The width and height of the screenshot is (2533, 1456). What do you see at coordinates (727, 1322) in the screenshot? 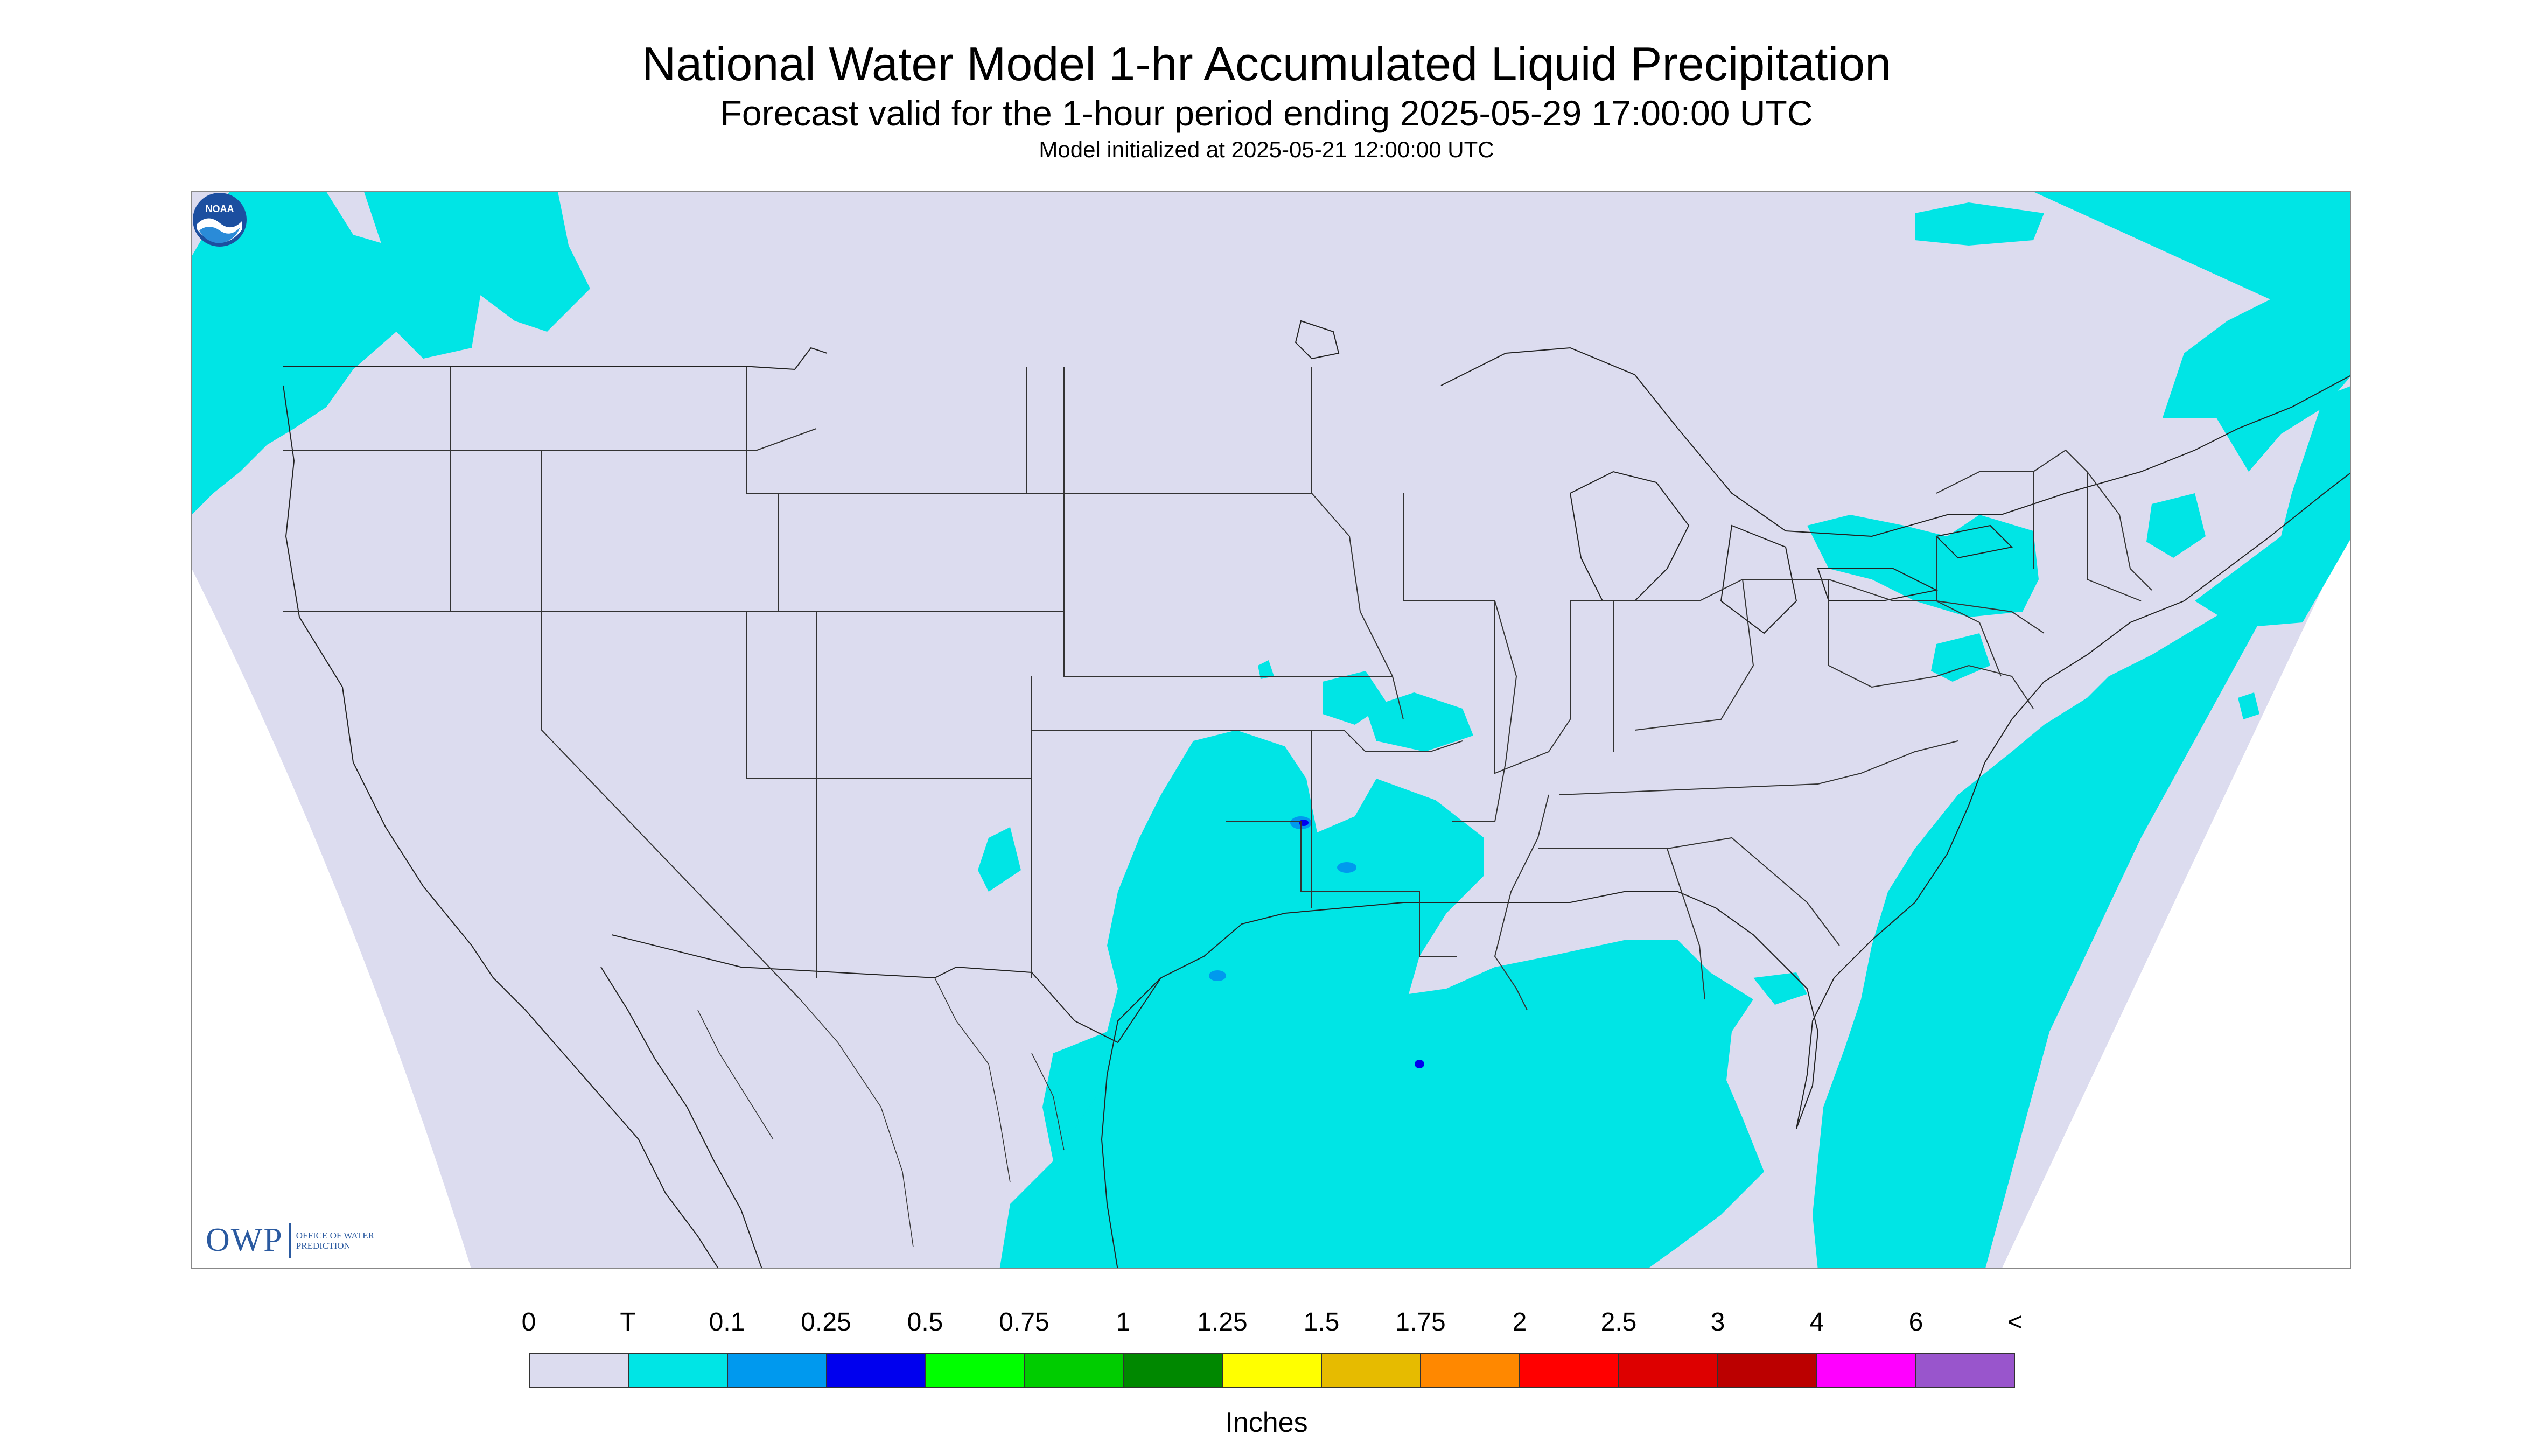
I see `legend-tick-label: 0.1` at bounding box center [727, 1322].